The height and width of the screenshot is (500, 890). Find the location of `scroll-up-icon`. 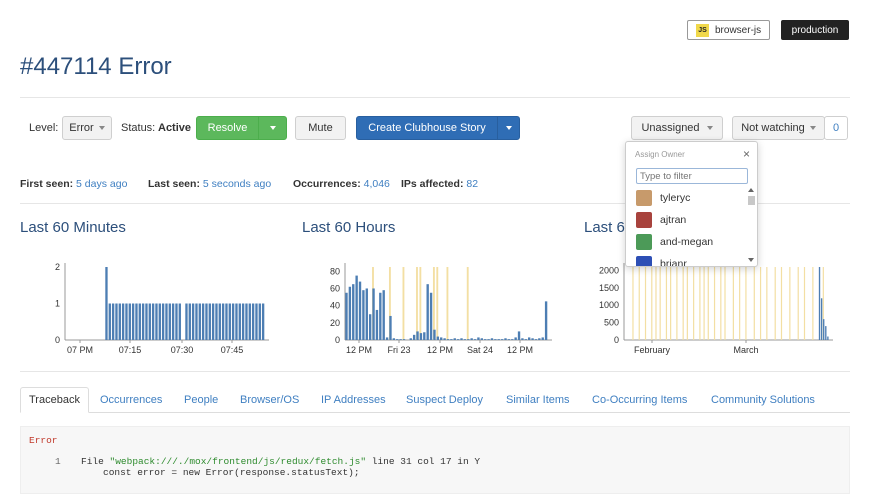

scroll-up-icon is located at coordinates (751, 190).